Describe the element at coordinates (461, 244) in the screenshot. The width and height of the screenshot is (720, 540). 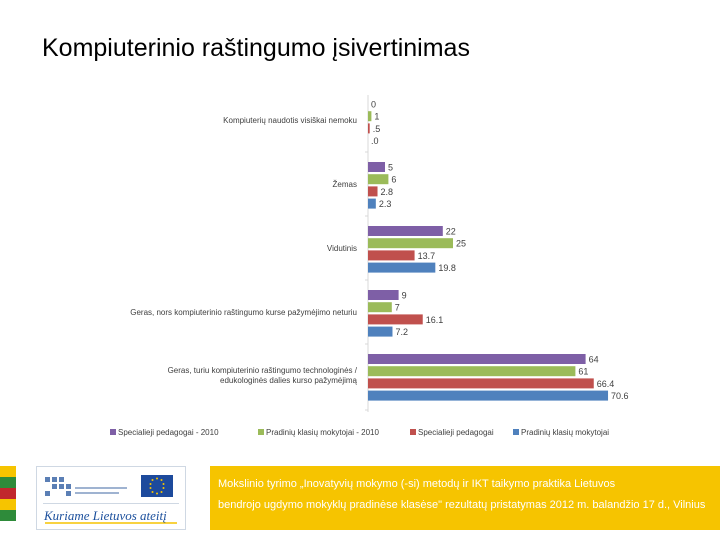
I see `bar-value-label: 25` at that location.